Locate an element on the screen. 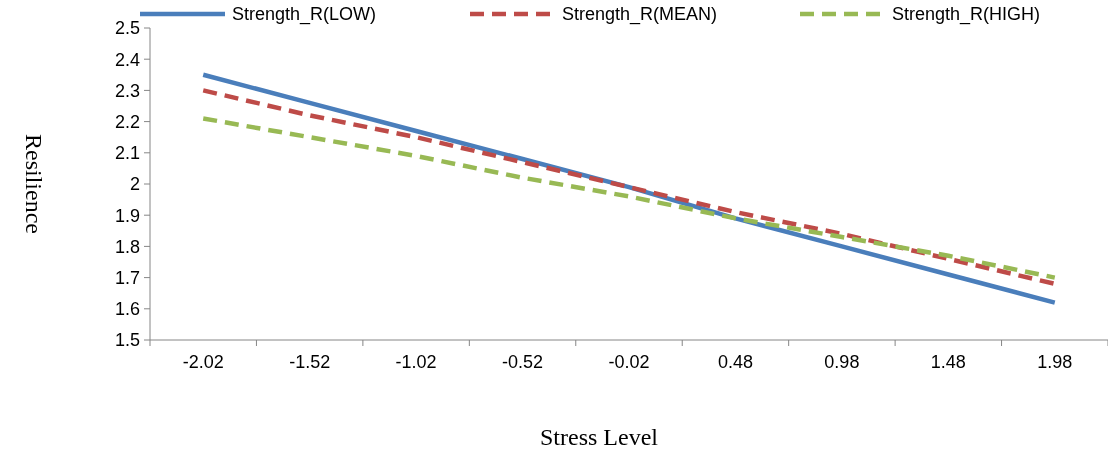 Image resolution: width=1108 pixels, height=457 pixels. x-tick-label: -0.52 is located at coordinates (523, 362).